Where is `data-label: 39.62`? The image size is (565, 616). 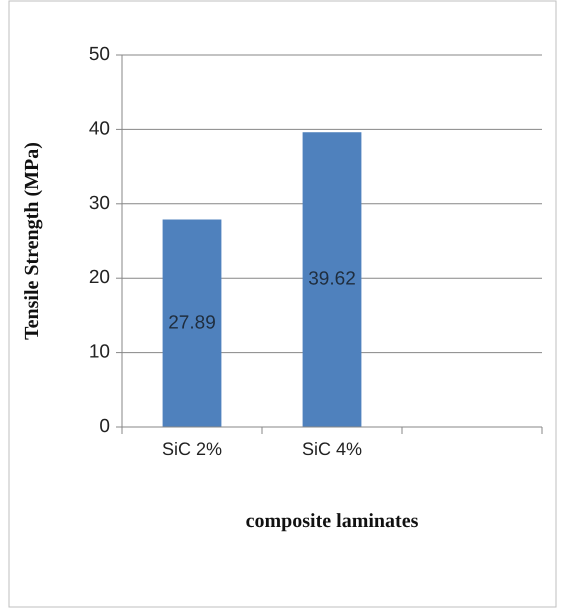 data-label: 39.62 is located at coordinates (332, 279).